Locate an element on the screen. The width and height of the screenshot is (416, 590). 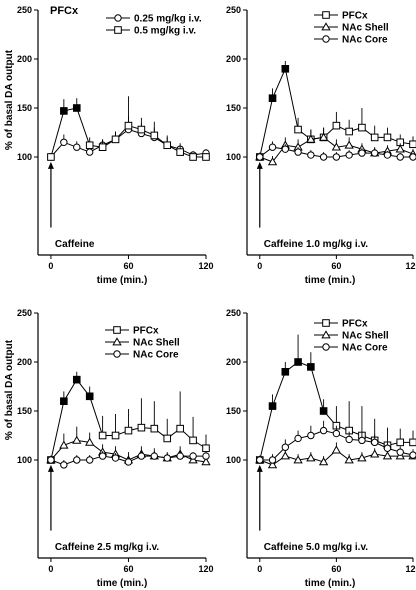
caffeine-annotation: Caffeine 1.0 mg/kg i.v. is located at coordinates (316, 244).